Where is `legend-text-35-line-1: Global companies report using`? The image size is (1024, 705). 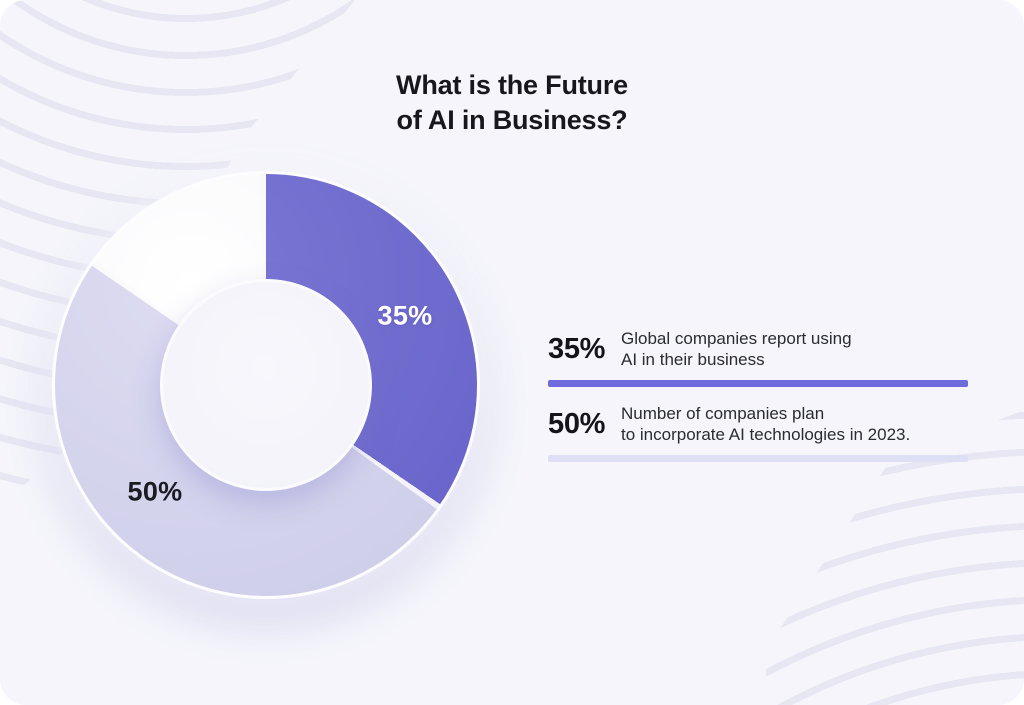 legend-text-35-line-1: Global companies report using is located at coordinates (736, 338).